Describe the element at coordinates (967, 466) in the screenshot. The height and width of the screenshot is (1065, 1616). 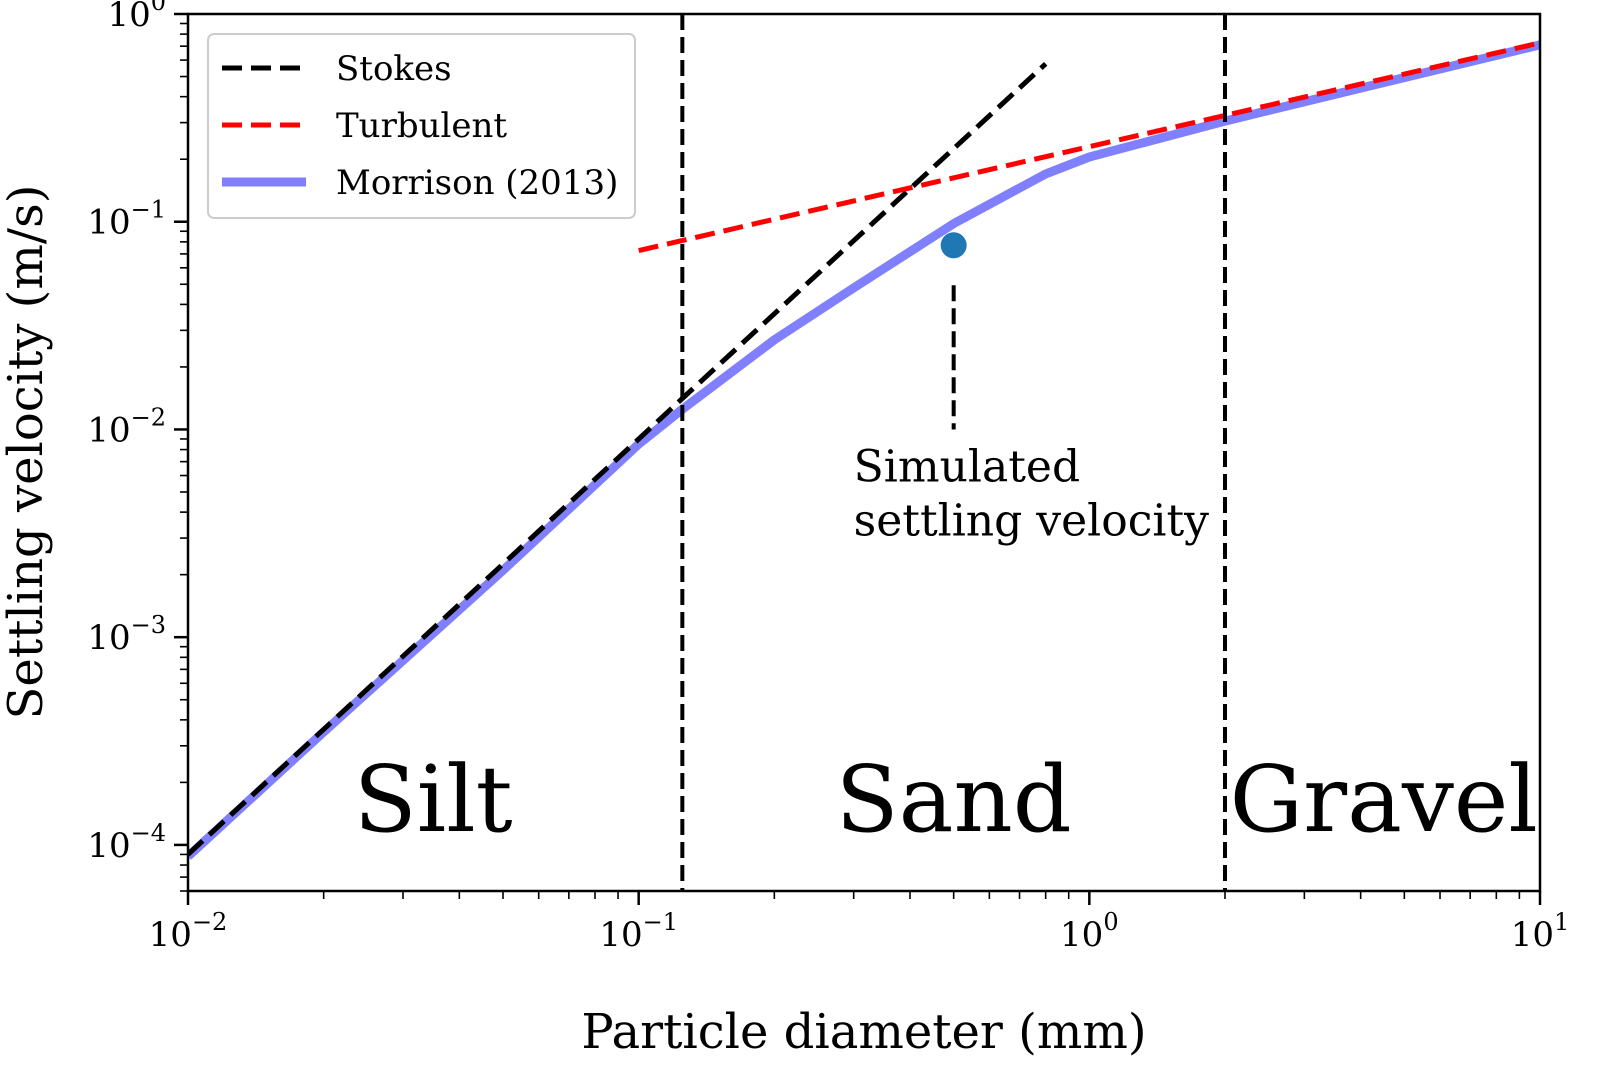
I see `annotation-text-line: Simulated` at that location.